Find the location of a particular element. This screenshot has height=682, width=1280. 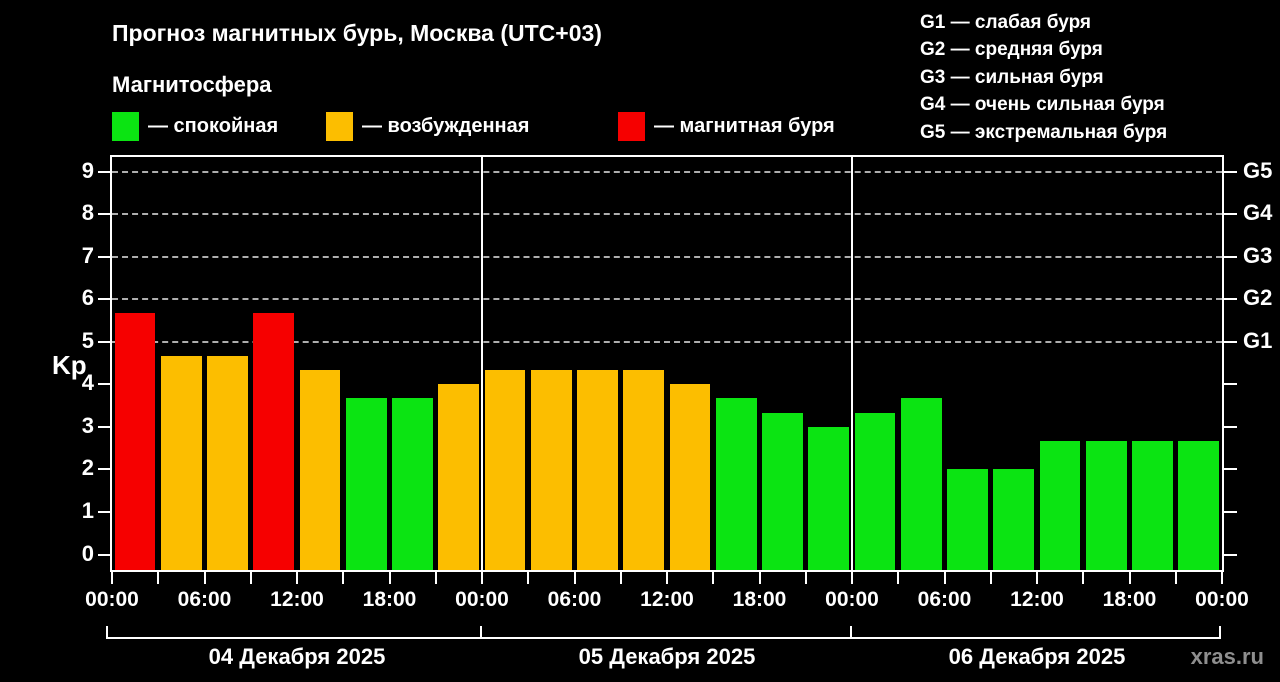

y-axis-label: Kp is located at coordinates (69, 365).